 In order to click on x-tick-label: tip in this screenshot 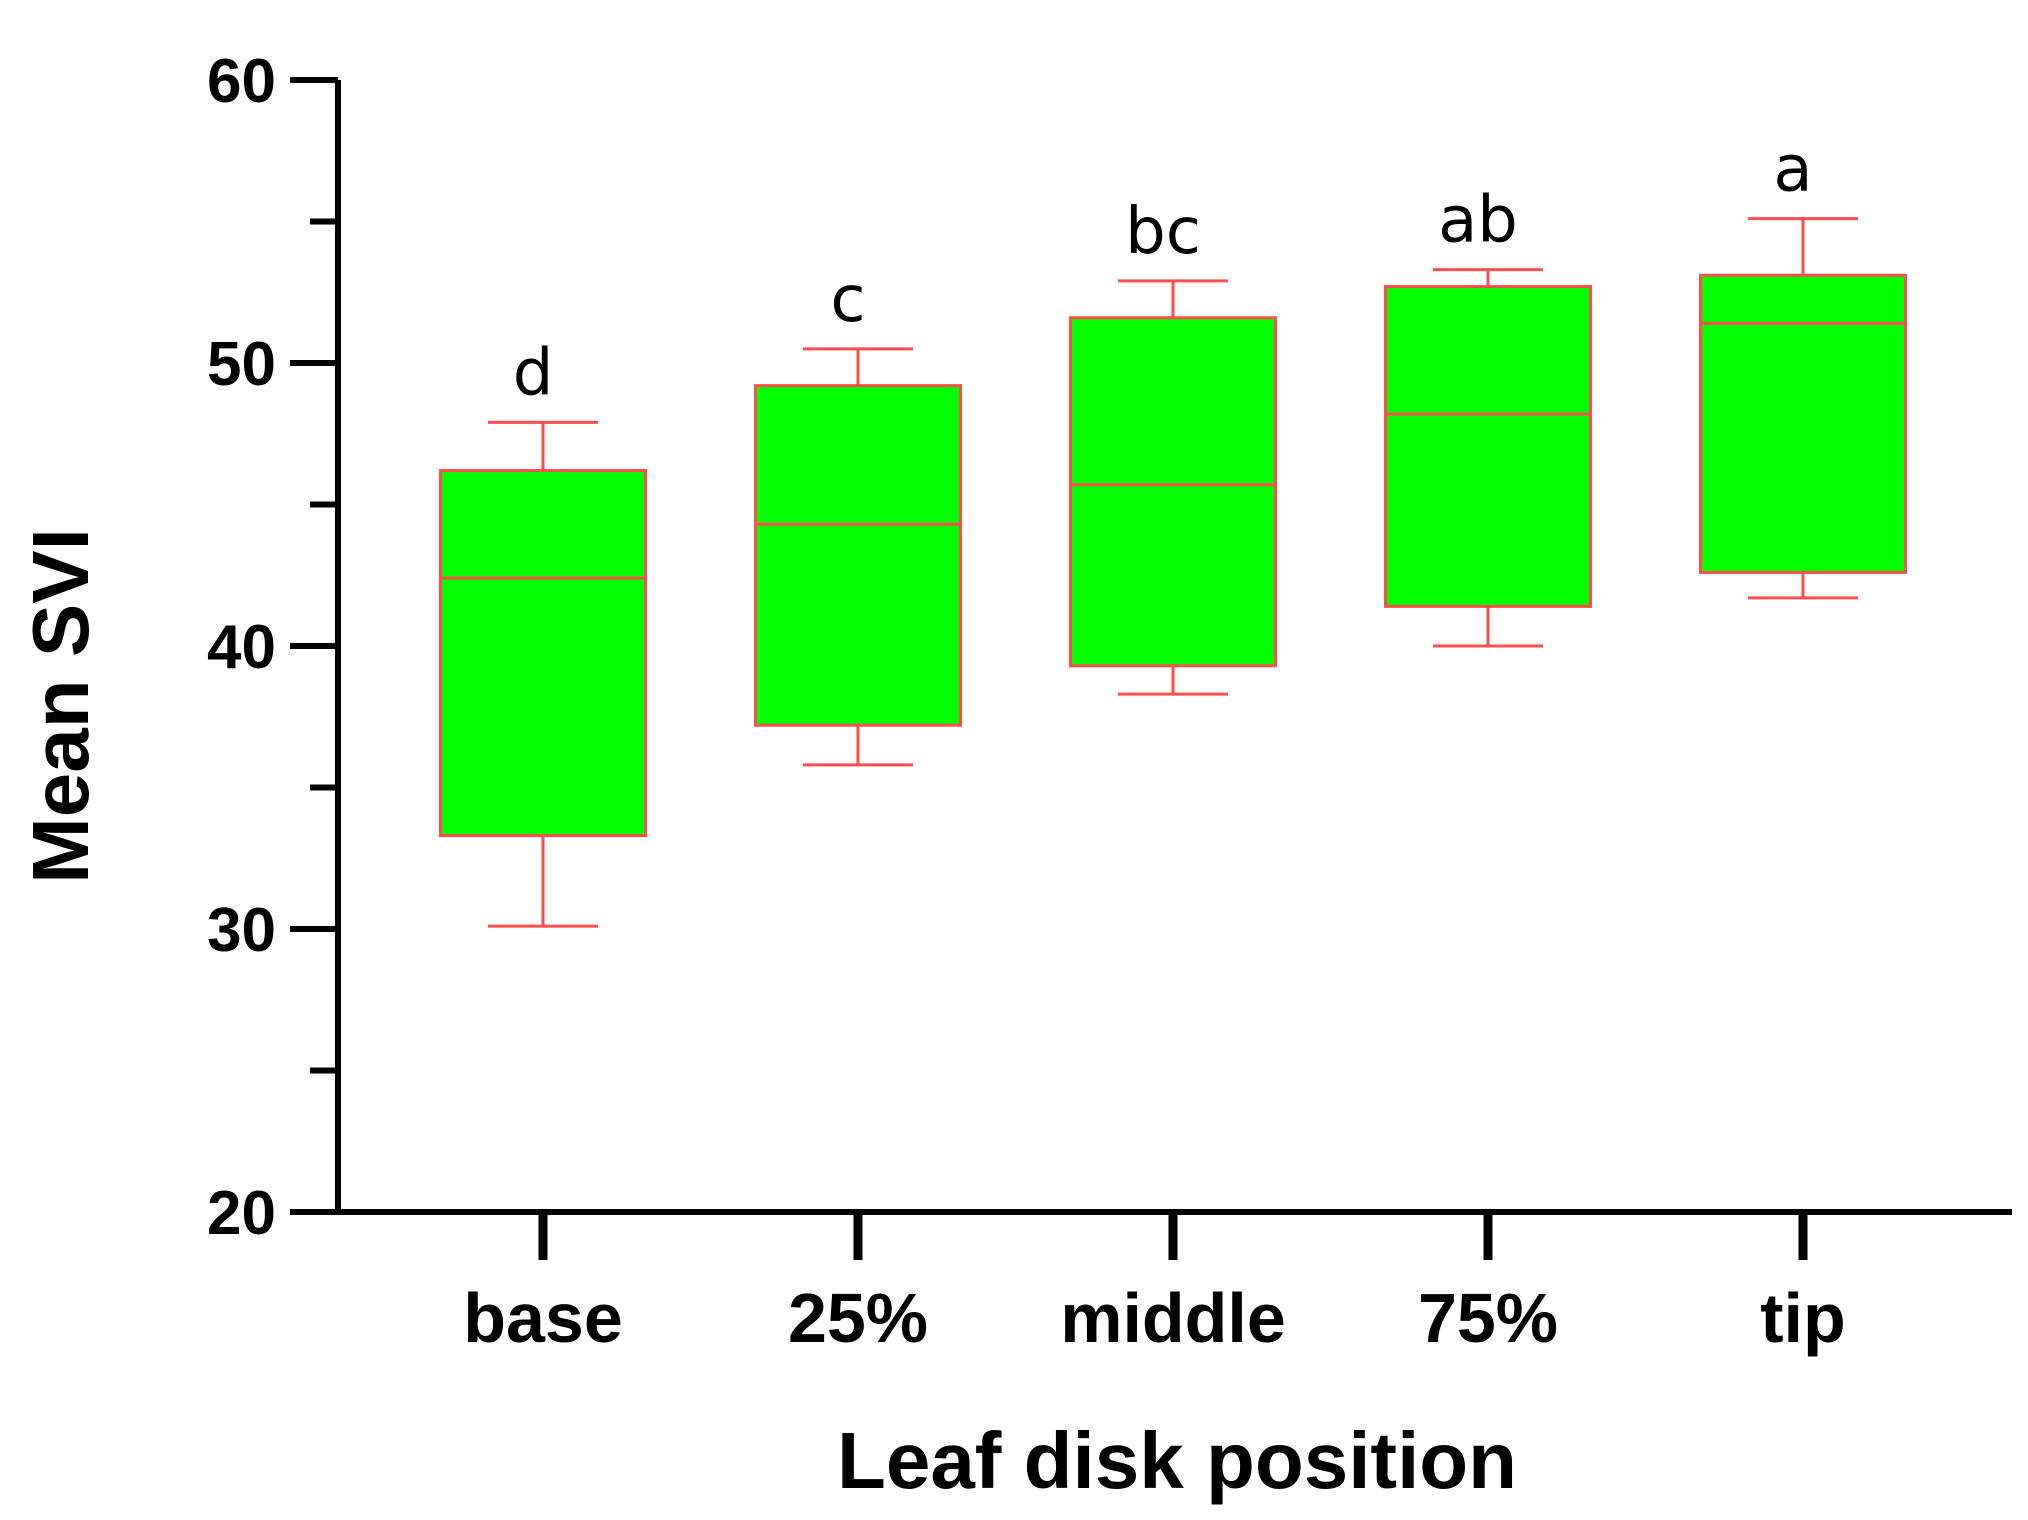, I will do `click(1803, 1318)`.